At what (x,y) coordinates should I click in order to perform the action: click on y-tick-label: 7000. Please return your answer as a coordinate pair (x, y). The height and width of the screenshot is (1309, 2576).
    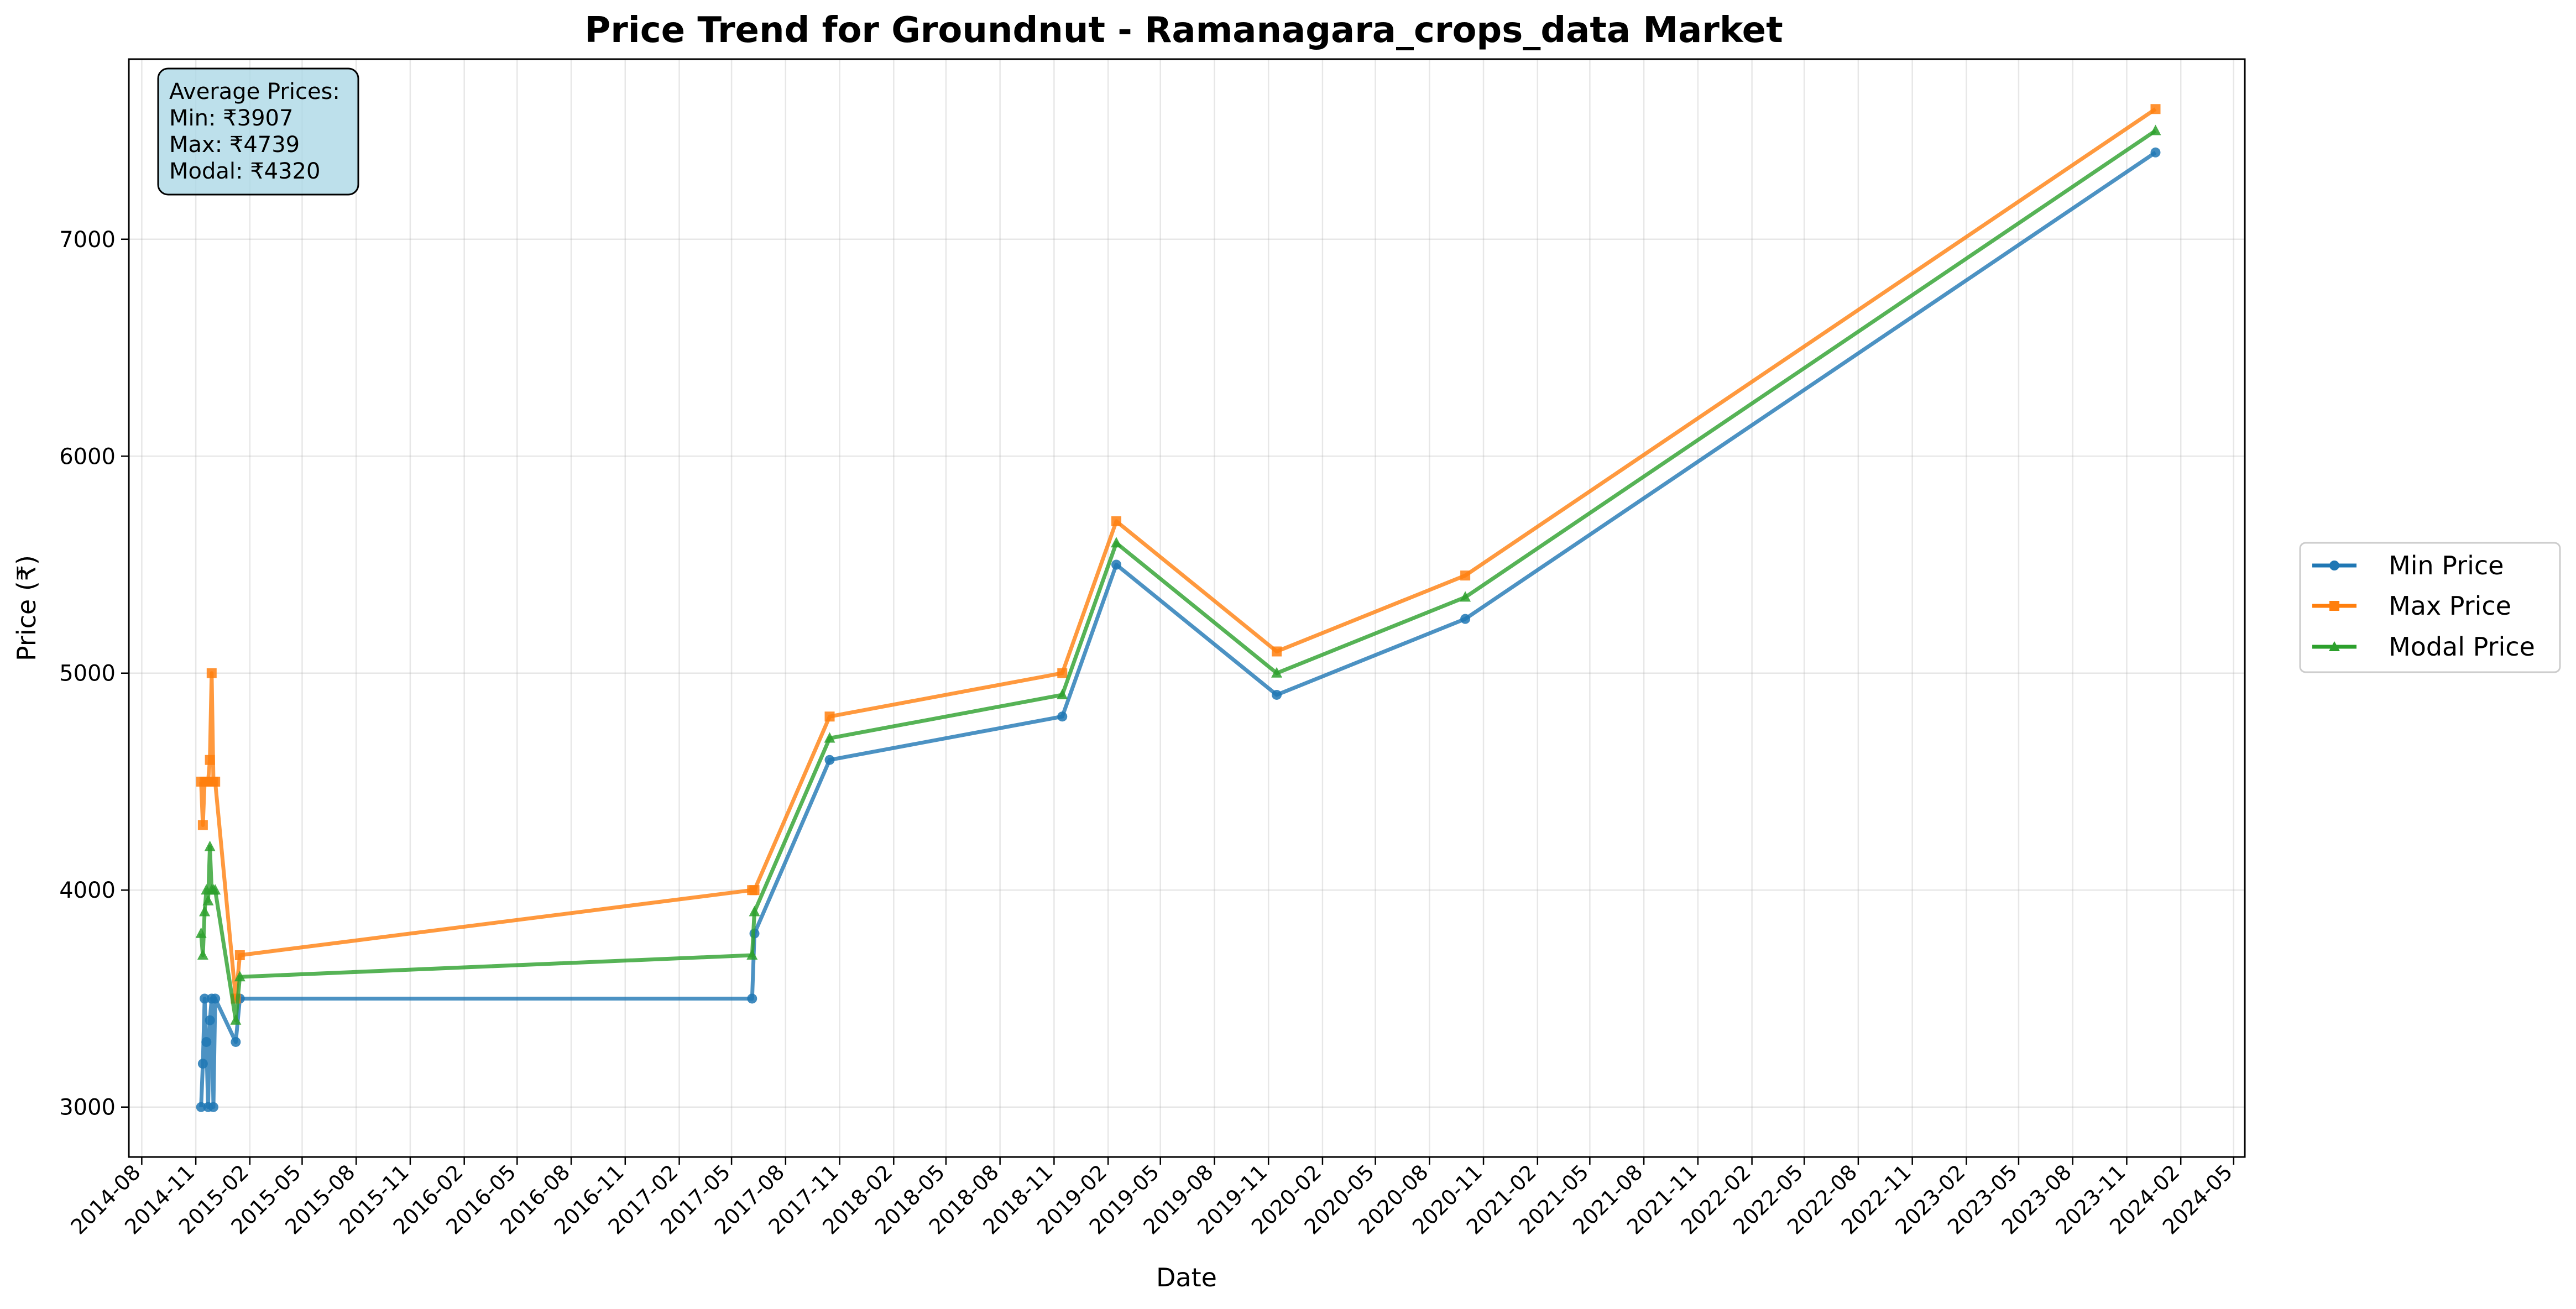
    Looking at the image, I should click on (87, 240).